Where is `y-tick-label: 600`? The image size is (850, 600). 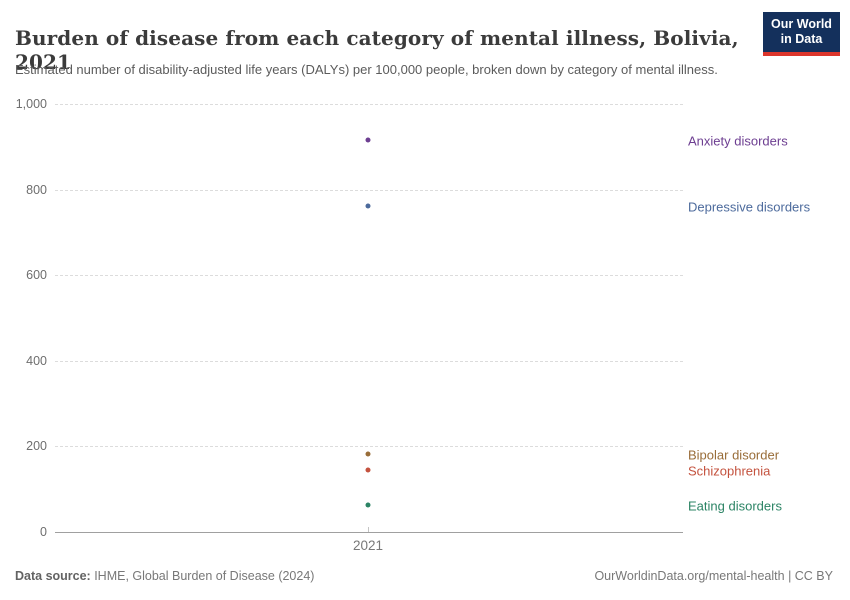
y-tick-label: 600 is located at coordinates (36, 275).